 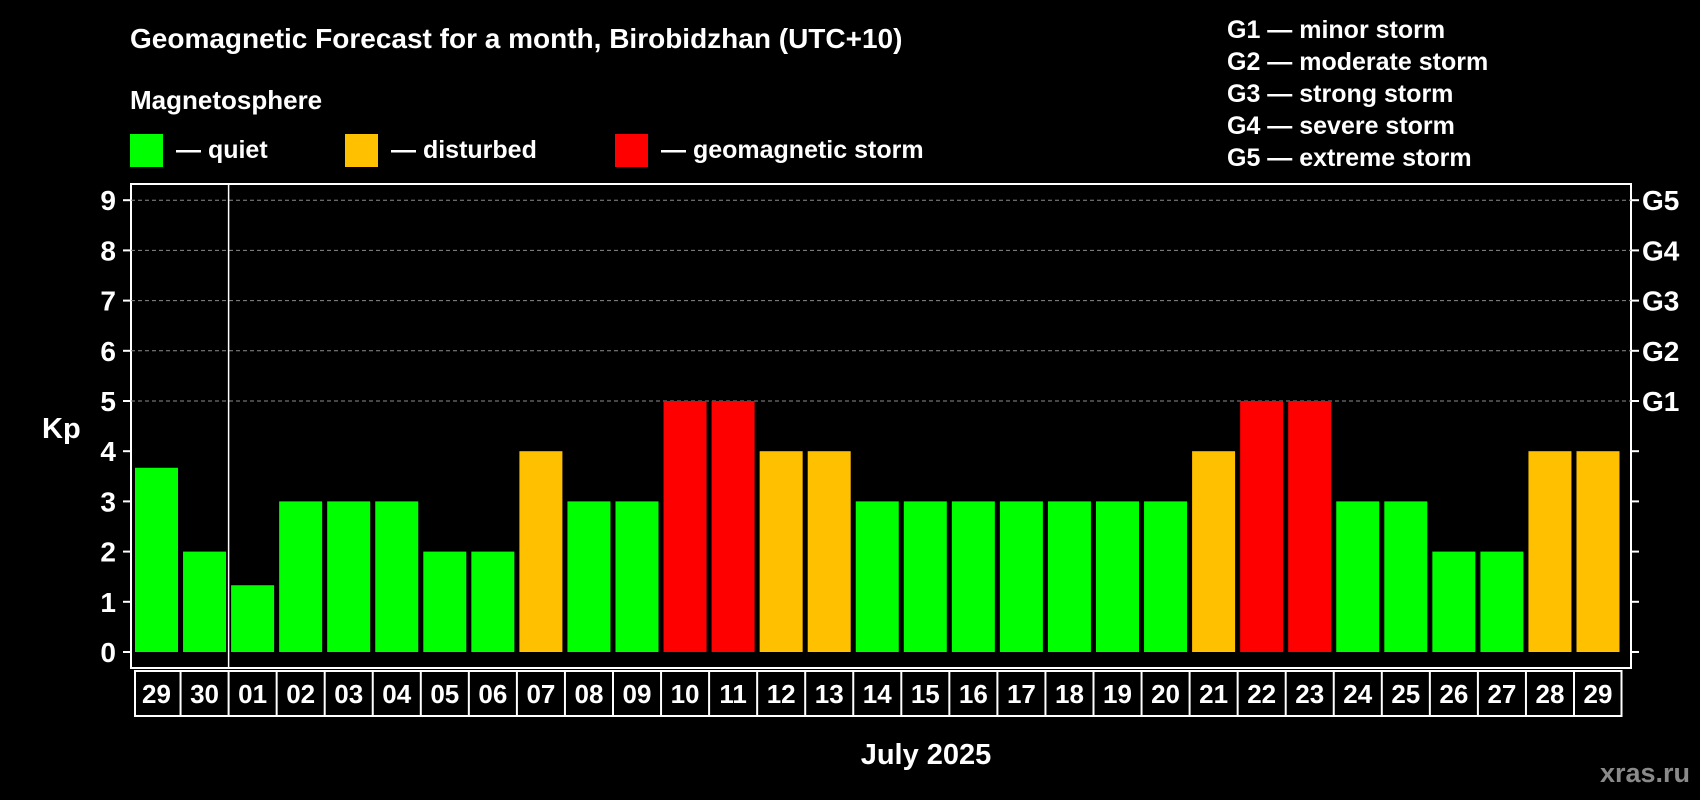 I want to click on y-tick-label: 0, so click(x=108, y=652).